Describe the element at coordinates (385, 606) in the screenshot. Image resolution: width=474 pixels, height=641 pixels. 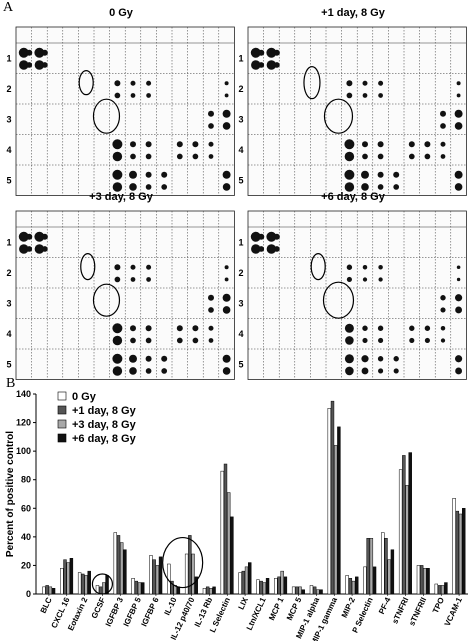
I see `x-tick-label: PF-4` at that location.